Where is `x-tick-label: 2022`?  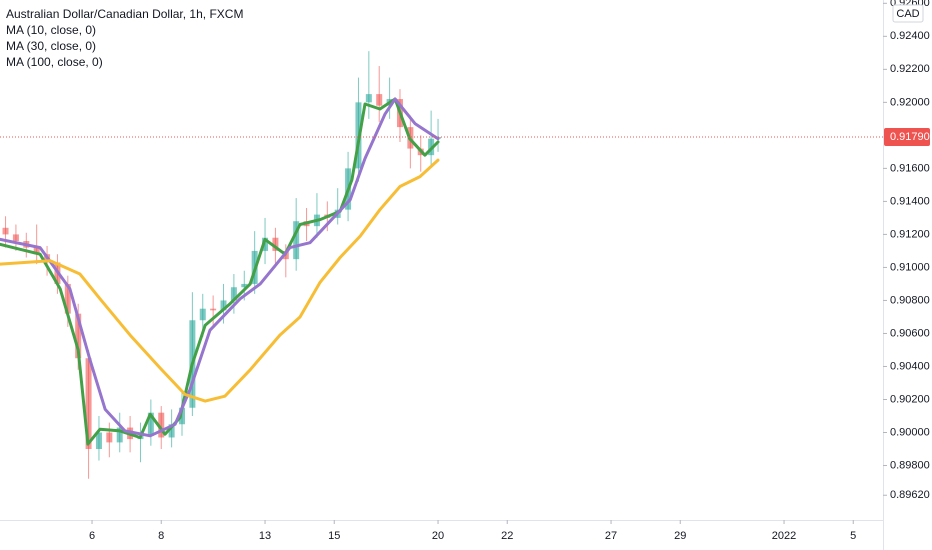 x-tick-label: 2022 is located at coordinates (784, 536).